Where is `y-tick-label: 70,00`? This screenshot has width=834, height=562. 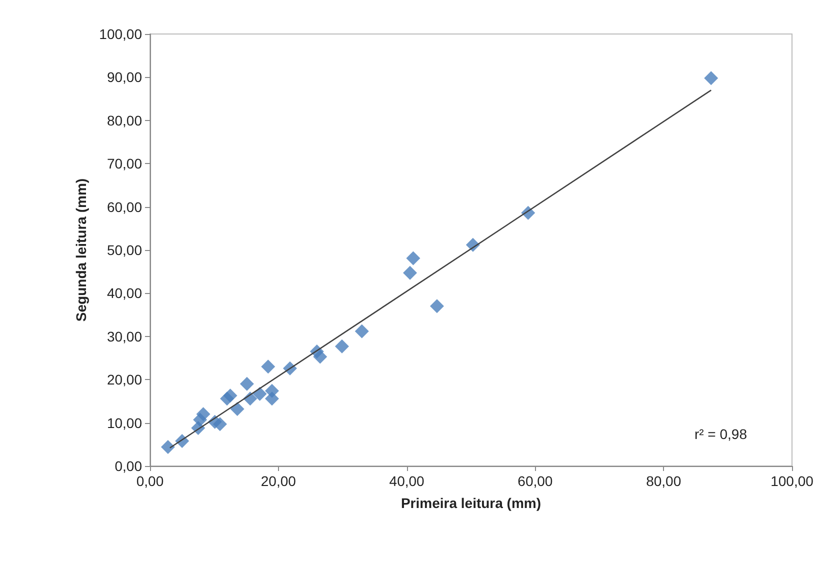 y-tick-label: 70,00 is located at coordinates (124, 164).